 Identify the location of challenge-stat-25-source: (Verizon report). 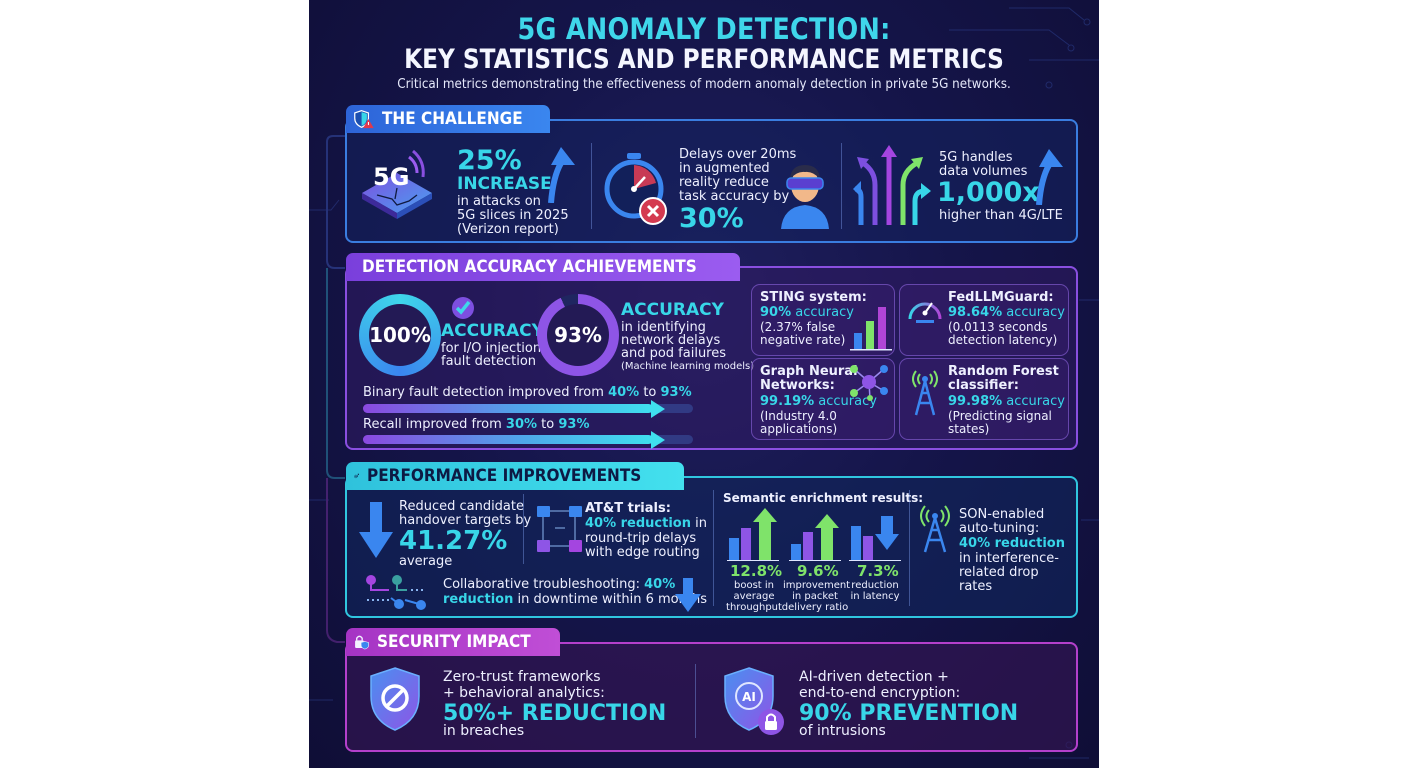
(508, 229).